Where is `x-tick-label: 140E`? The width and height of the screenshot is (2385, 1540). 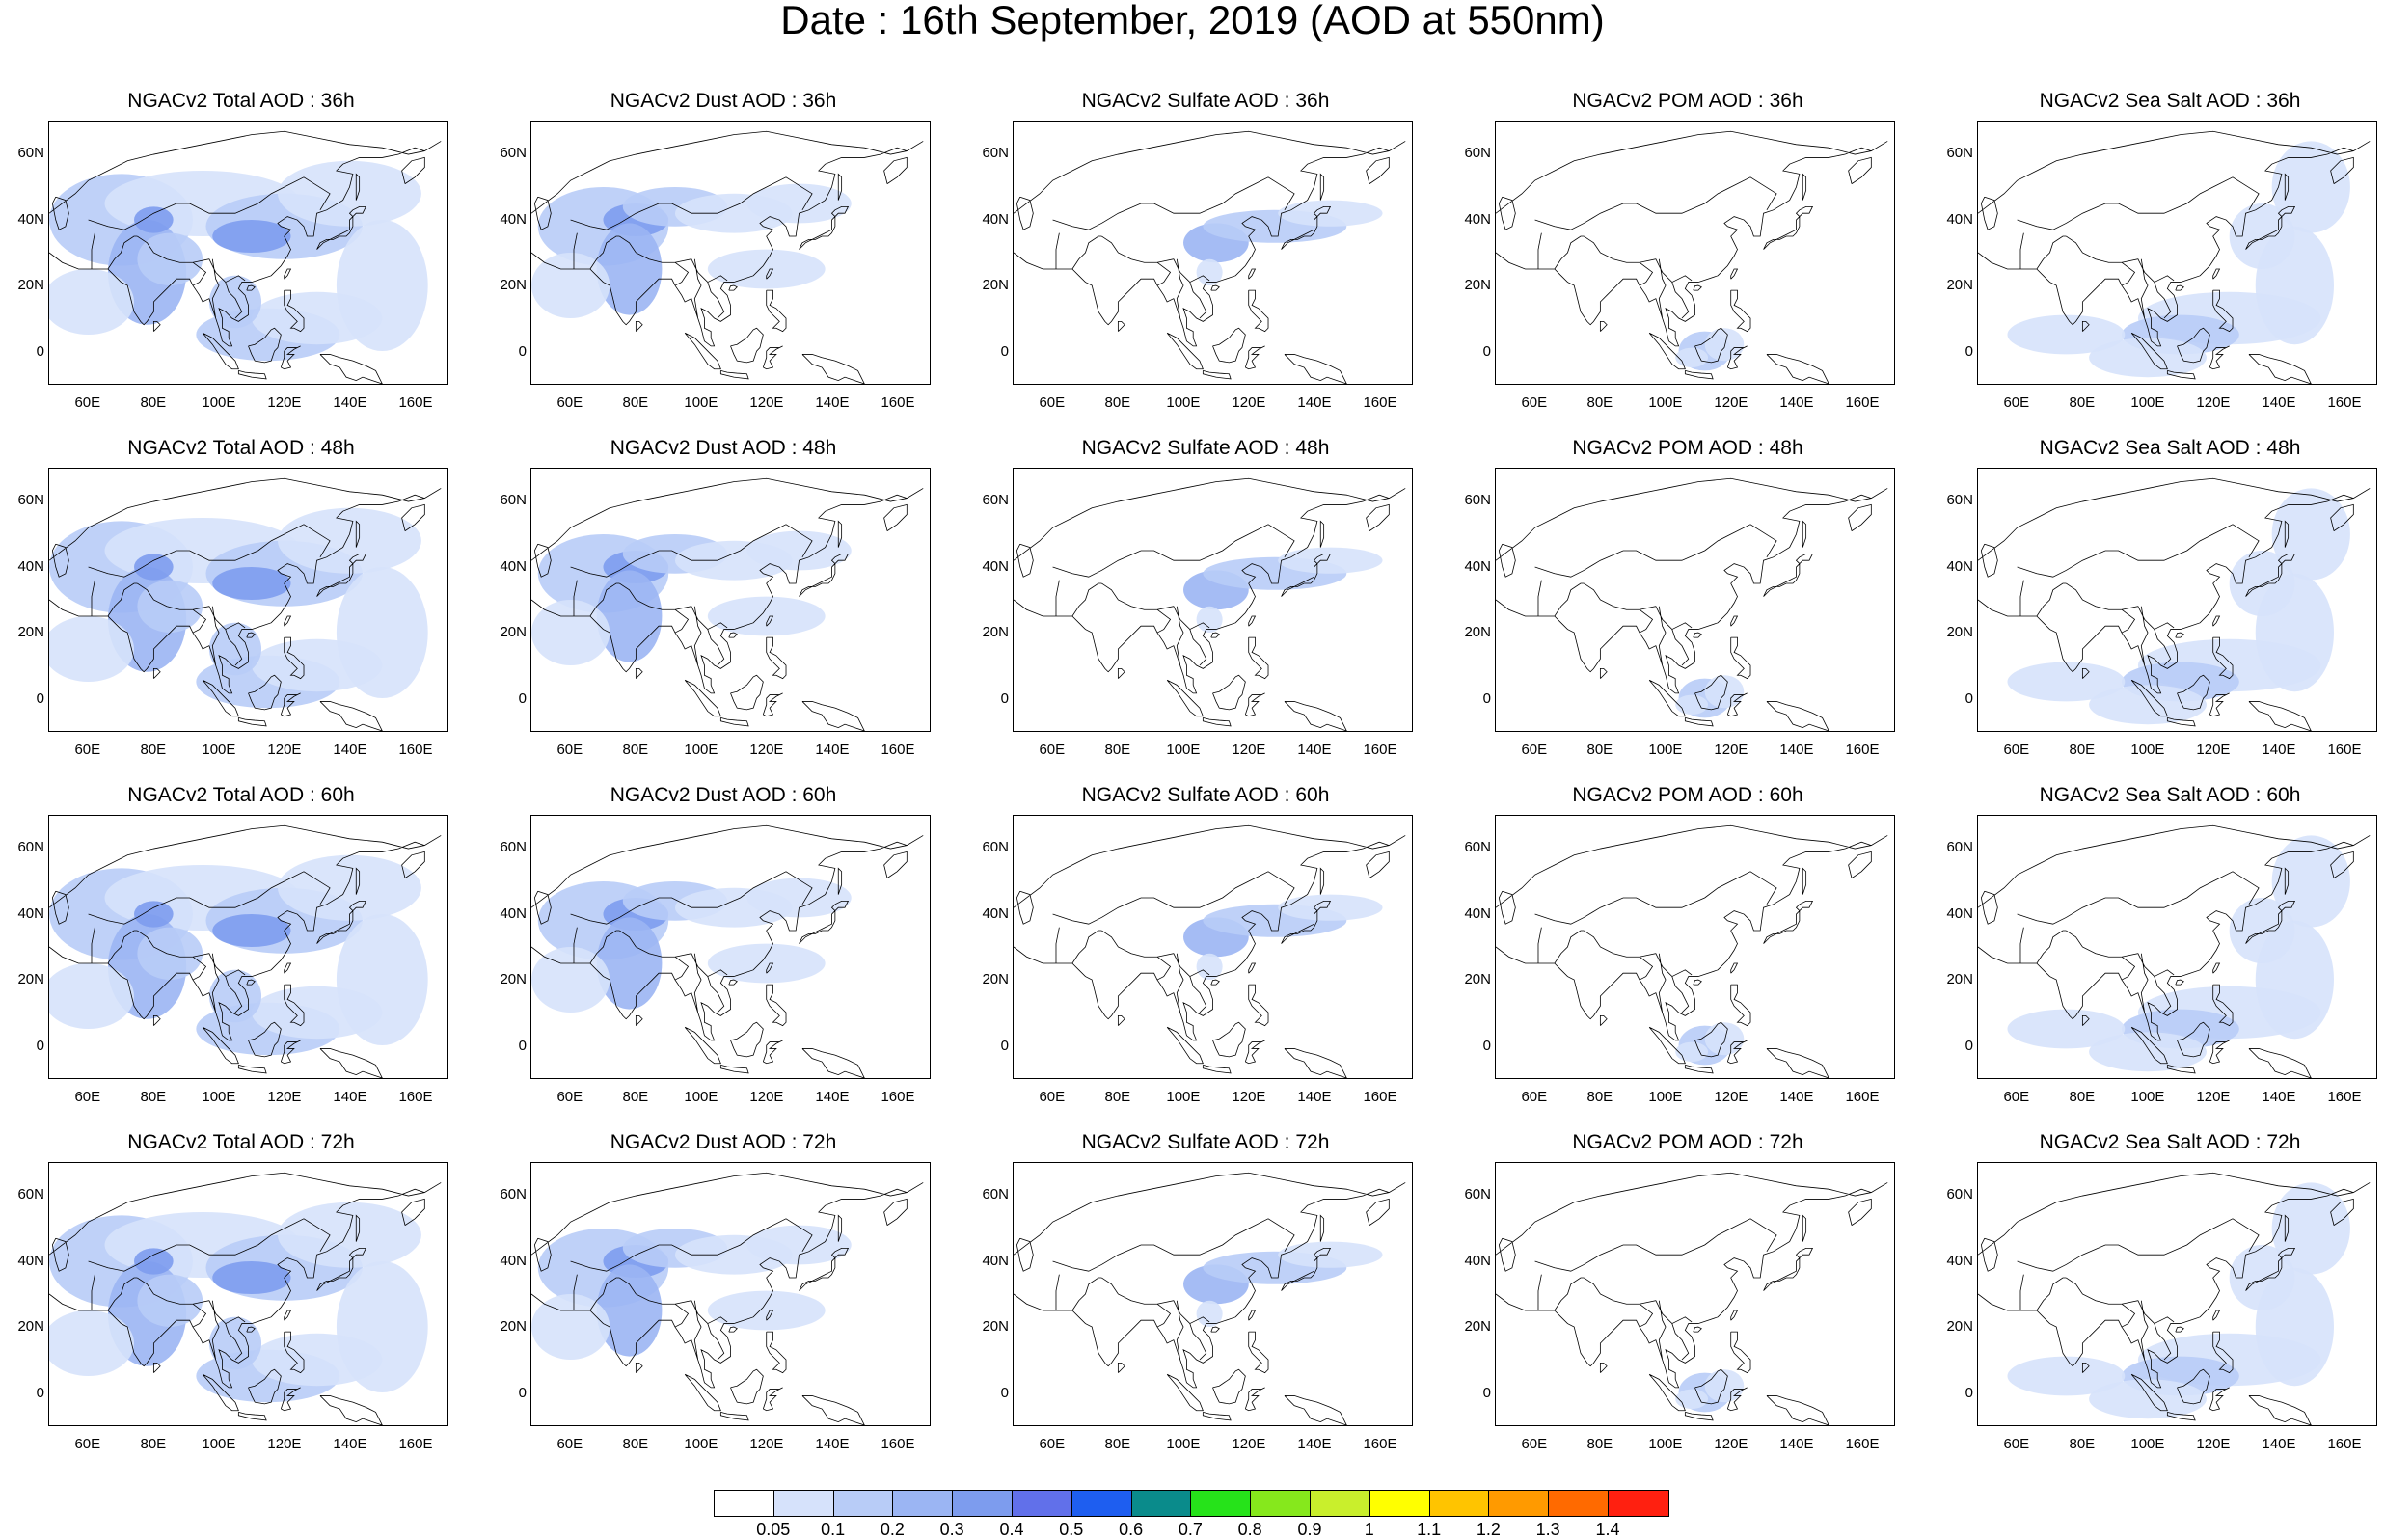 x-tick-label: 140E is located at coordinates (1314, 1444).